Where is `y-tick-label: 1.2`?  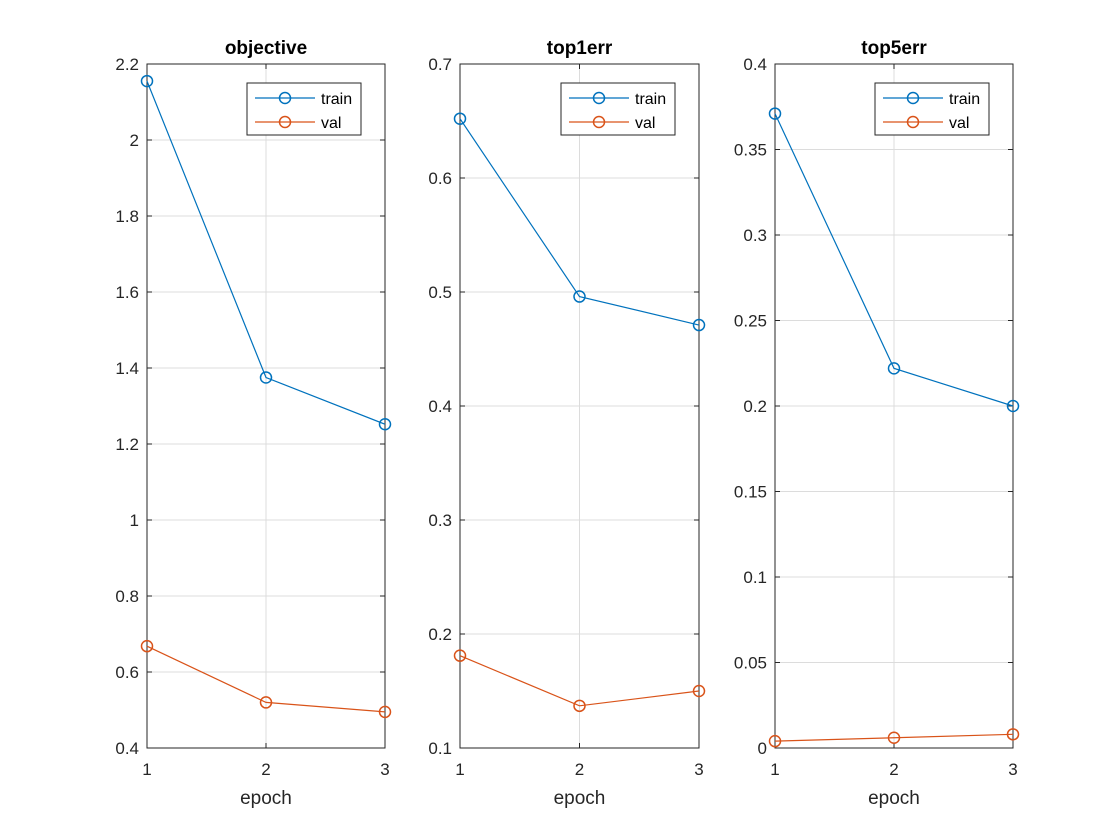 y-tick-label: 1.2 is located at coordinates (127, 444).